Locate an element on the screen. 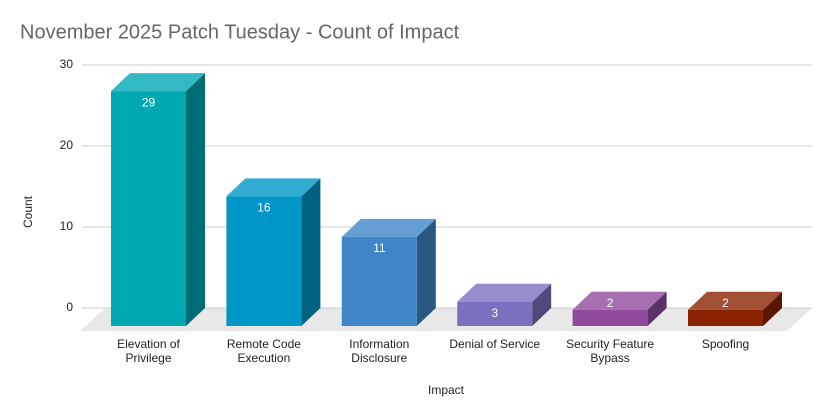 The width and height of the screenshot is (833, 419). data-label: 16 is located at coordinates (264, 208).